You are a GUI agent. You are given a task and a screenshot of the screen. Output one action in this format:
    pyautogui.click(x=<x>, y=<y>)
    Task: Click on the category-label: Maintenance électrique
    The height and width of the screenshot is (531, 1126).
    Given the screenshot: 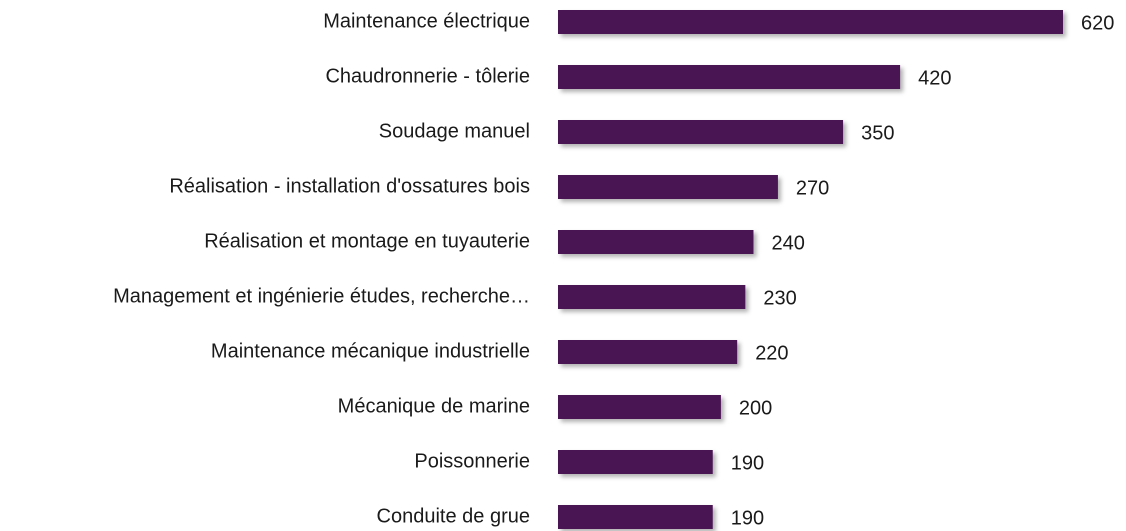 What is the action you would take?
    pyautogui.click(x=426, y=21)
    